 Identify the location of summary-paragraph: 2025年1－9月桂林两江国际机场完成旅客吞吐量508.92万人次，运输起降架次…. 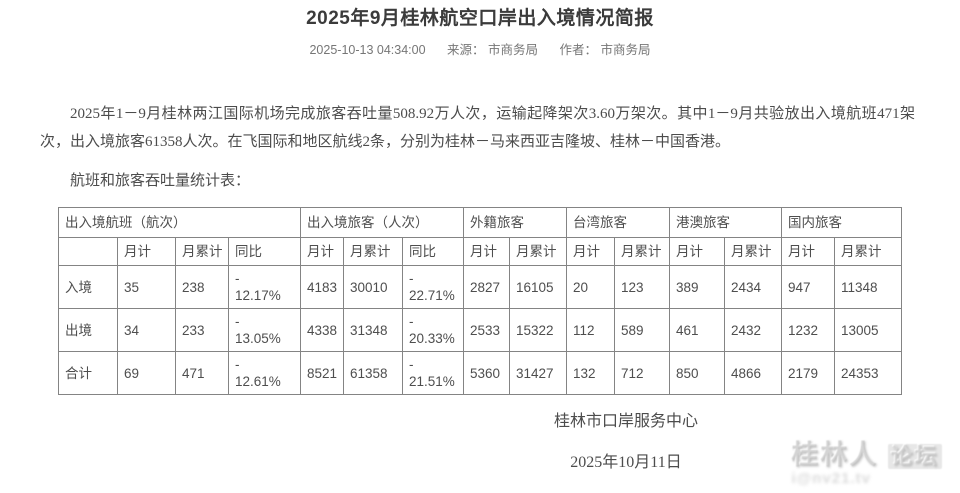
(477, 128).